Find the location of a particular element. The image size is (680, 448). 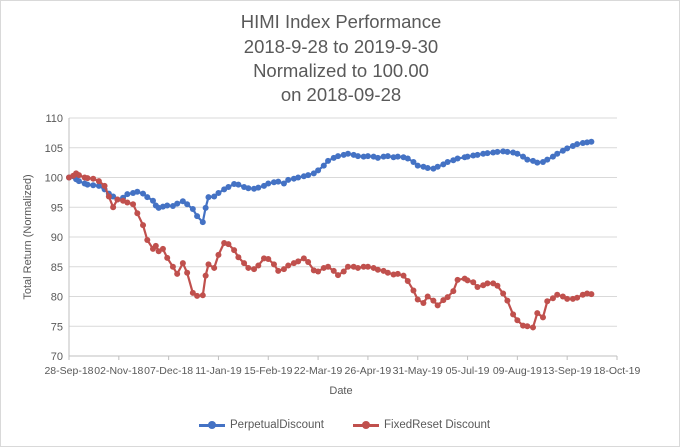

y-axis-title: Total Return (Normalized) is located at coordinates (28, 236).